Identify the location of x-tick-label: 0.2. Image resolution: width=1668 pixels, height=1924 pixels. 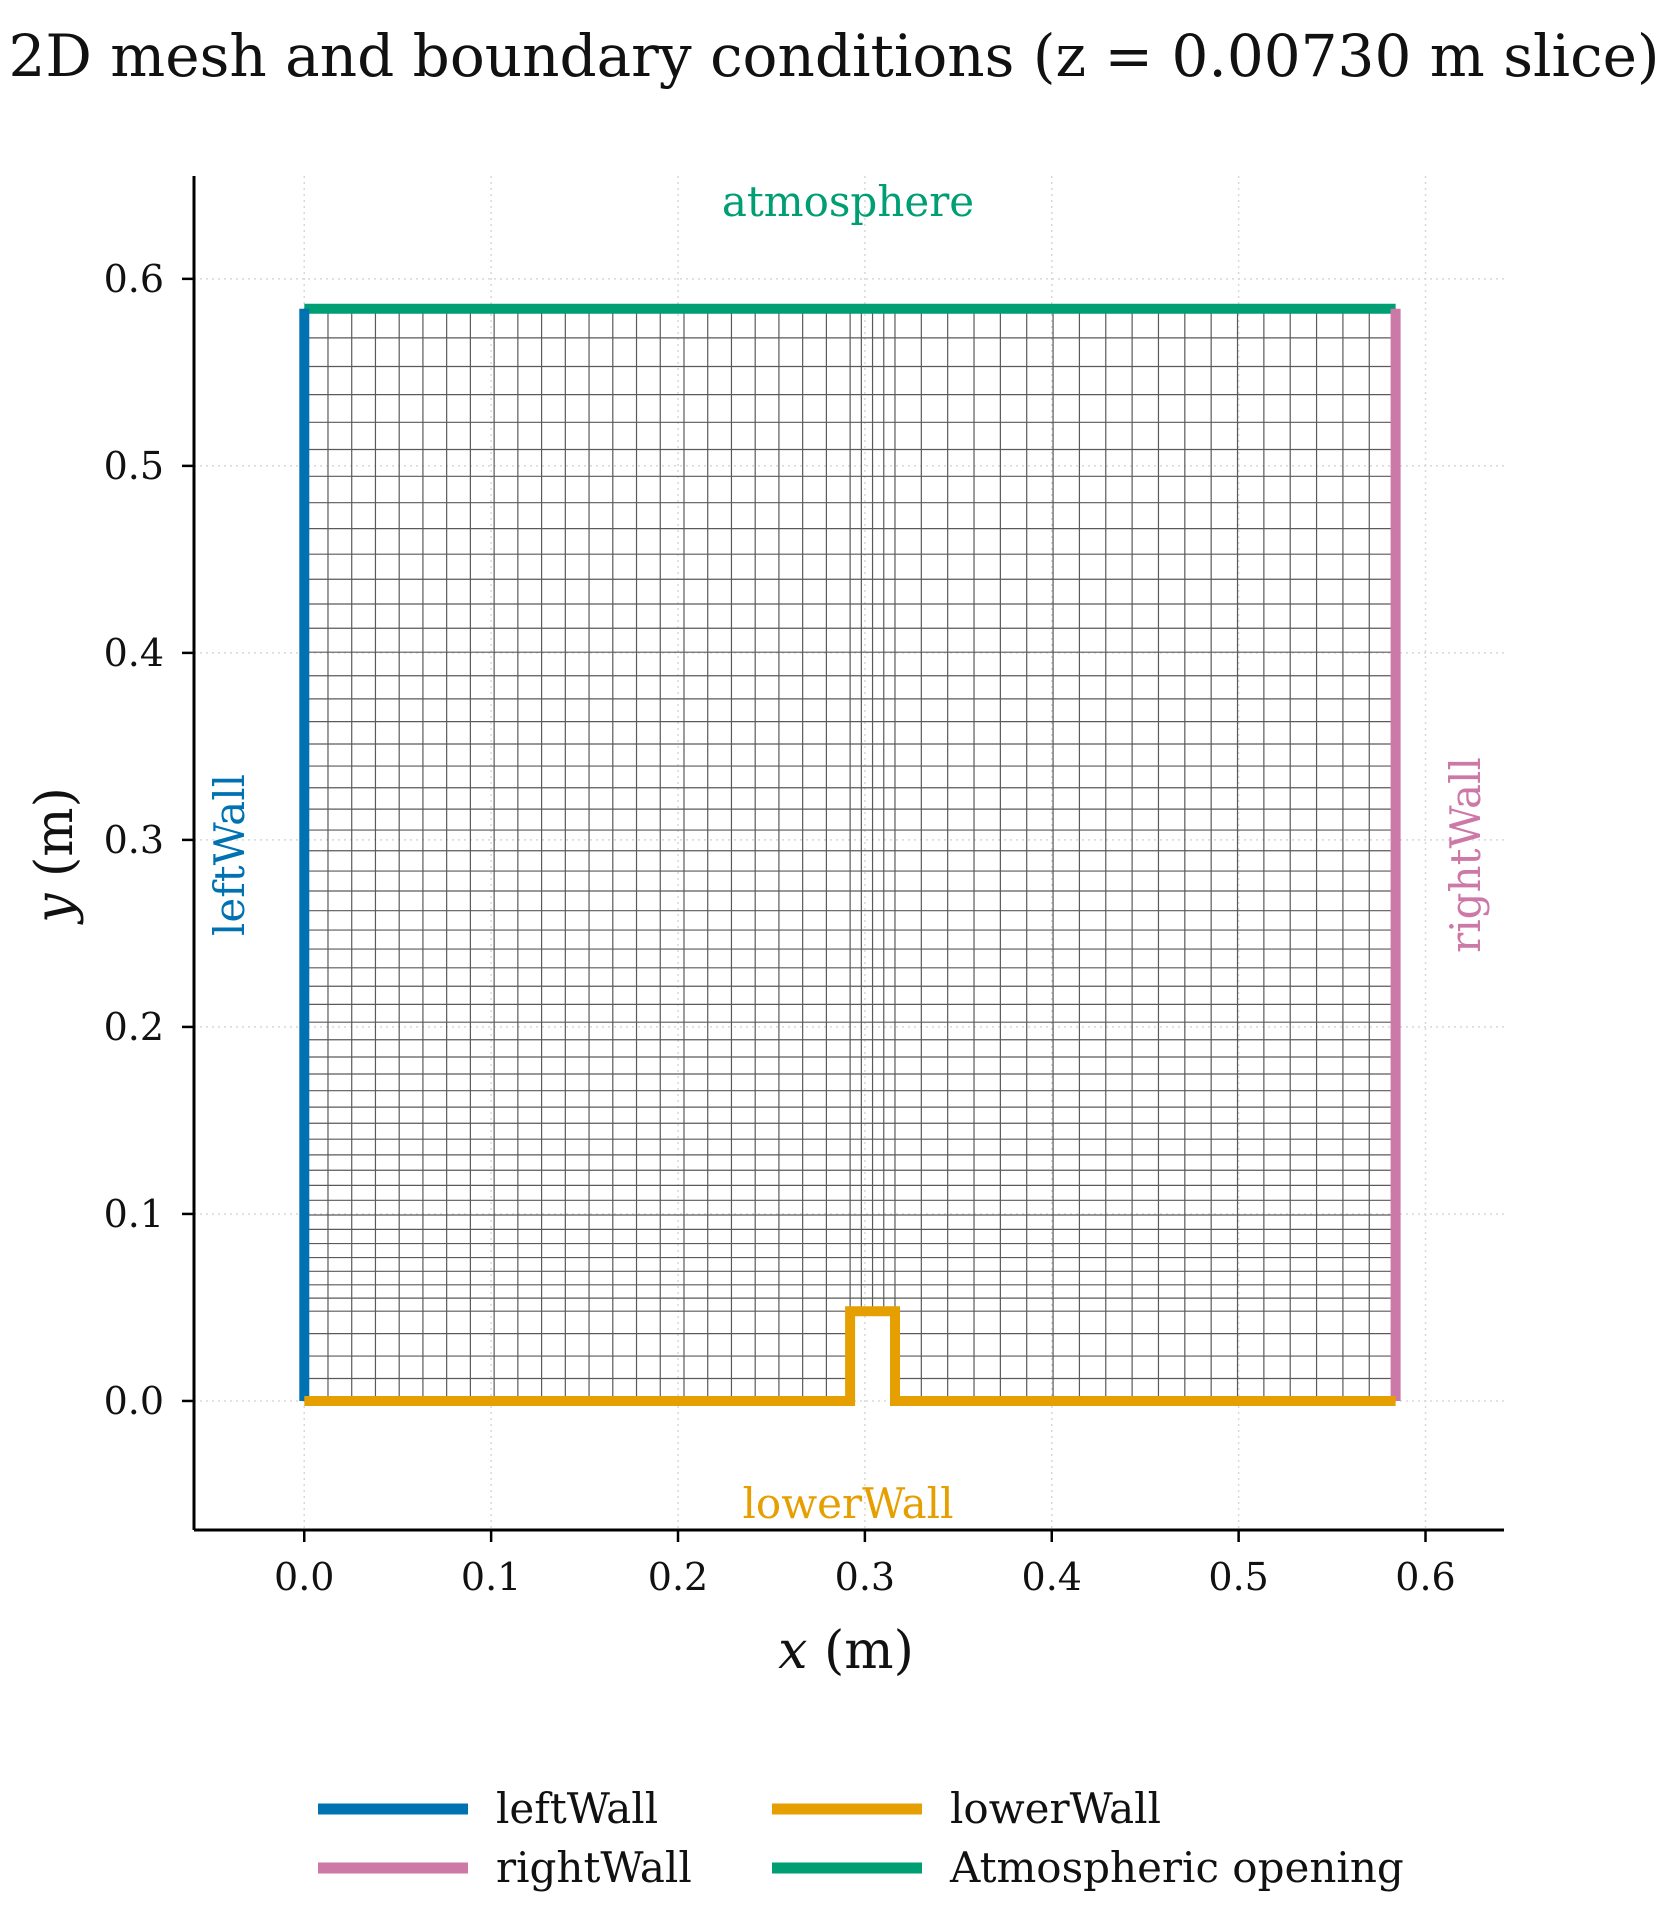
(678, 1577).